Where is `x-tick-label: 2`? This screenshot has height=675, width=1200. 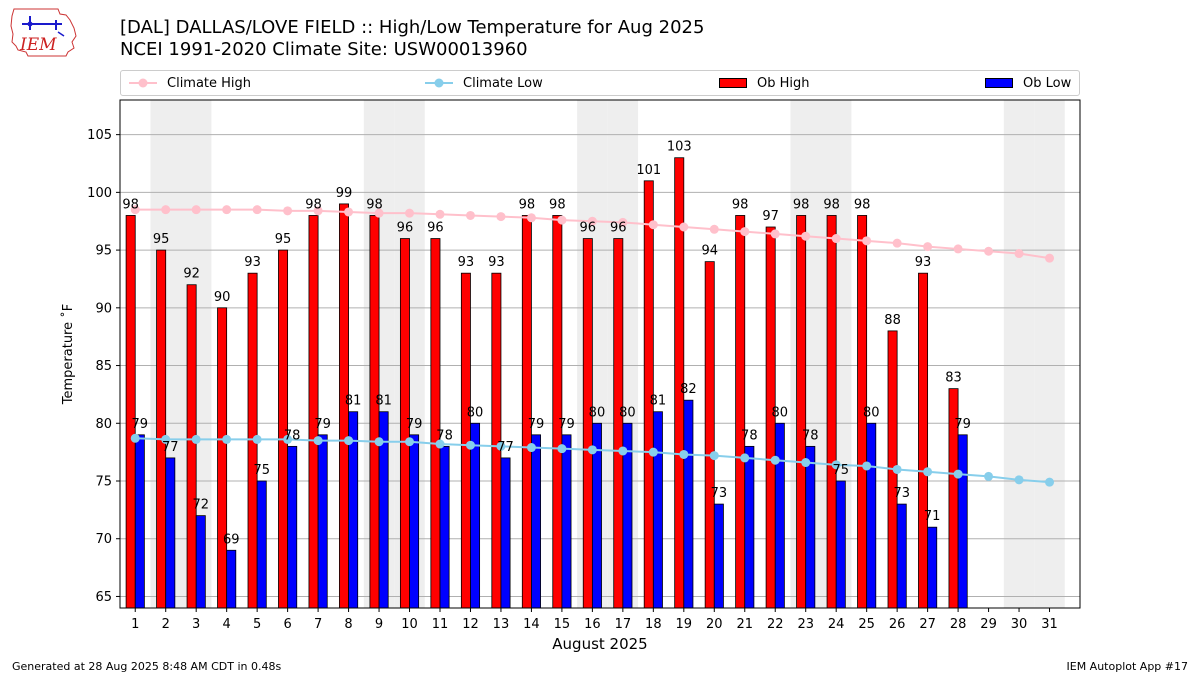 x-tick-label: 2 is located at coordinates (166, 624).